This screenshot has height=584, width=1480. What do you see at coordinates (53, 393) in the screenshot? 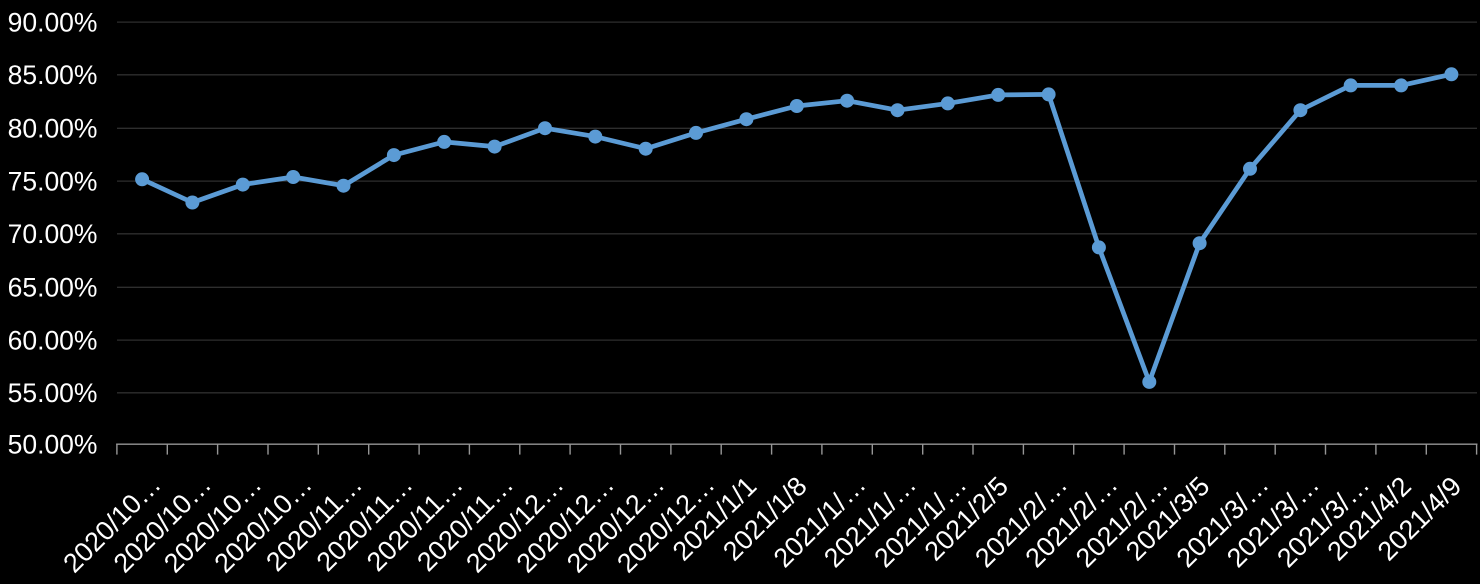
I see `svg-text: 55.00%` at bounding box center [53, 393].